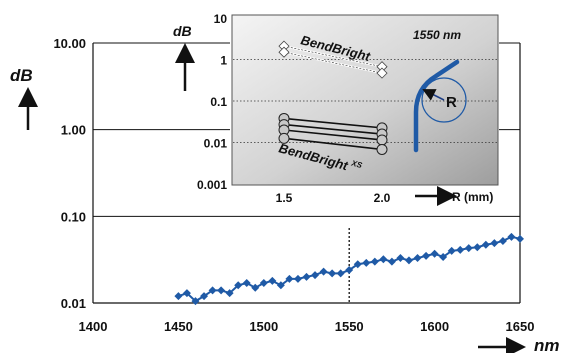 This screenshot has height=353, width=561. I want to click on inset-annotation: 1550 nm, so click(437, 35).